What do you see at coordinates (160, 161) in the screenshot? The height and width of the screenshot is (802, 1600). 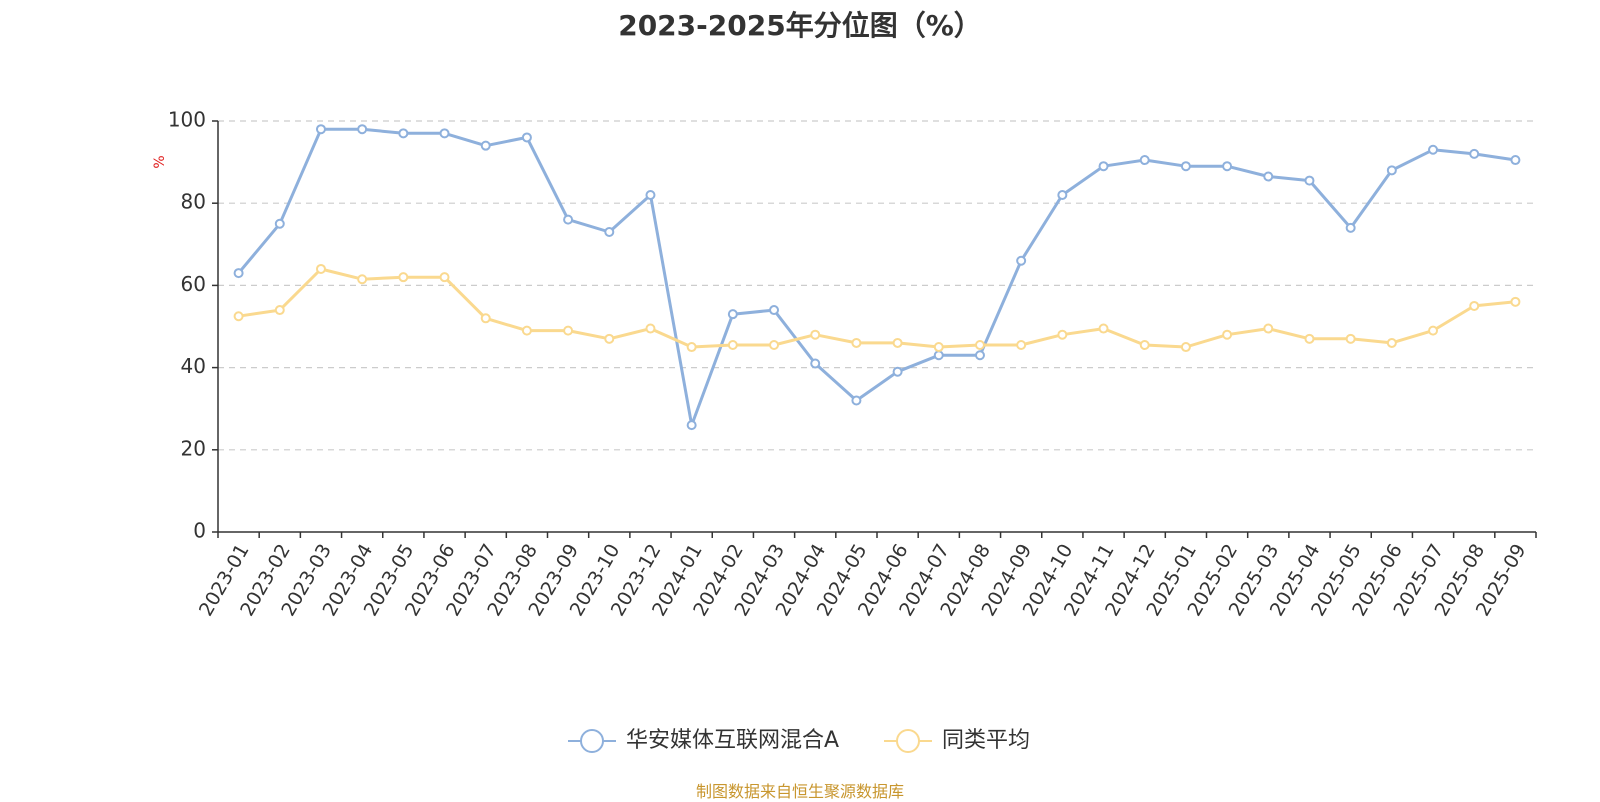 I see `y-axis-unit: %` at bounding box center [160, 161].